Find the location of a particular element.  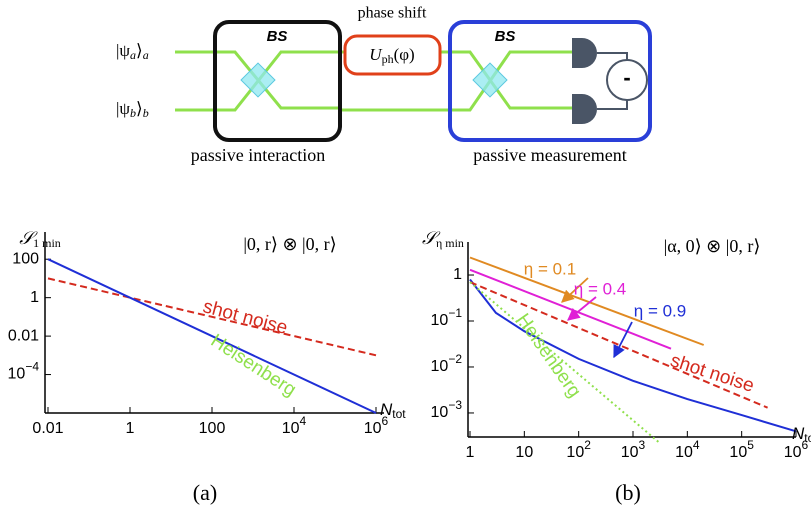

state-b: |ψb⟩b is located at coordinates (132, 109).